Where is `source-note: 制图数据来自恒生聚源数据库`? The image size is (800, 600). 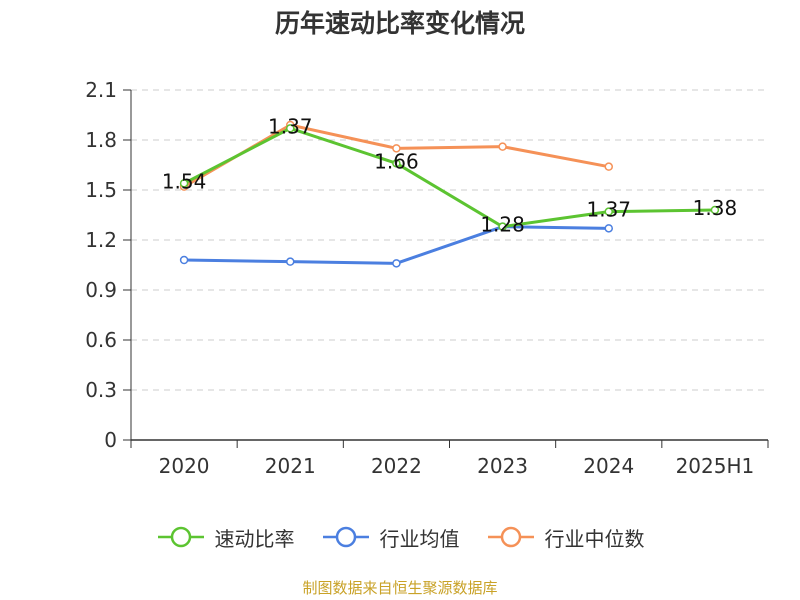 source-note: 制图数据来自恒生聚源数据库 is located at coordinates (400, 588).